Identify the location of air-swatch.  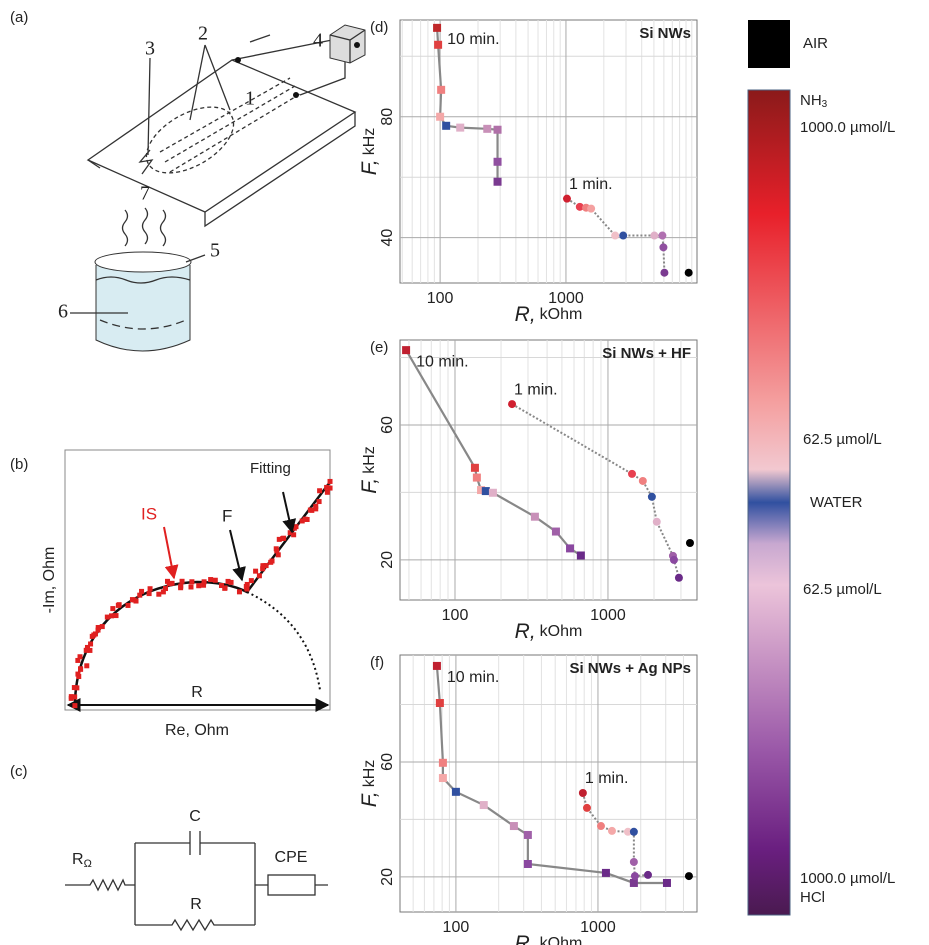
(769, 44).